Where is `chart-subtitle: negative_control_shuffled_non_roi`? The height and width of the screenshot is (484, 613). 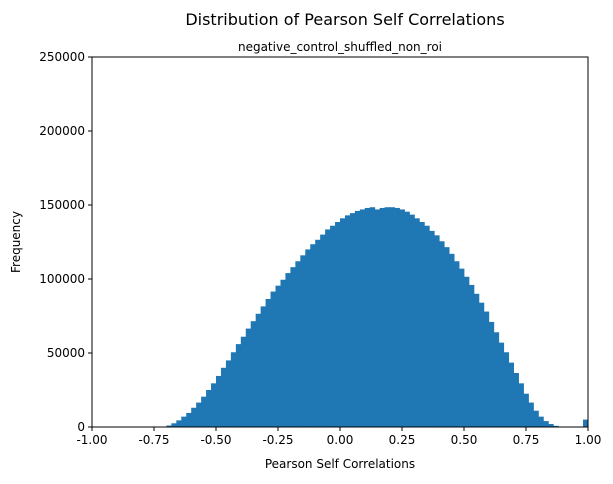 chart-subtitle: negative_control_shuffled_non_roi is located at coordinates (340, 47).